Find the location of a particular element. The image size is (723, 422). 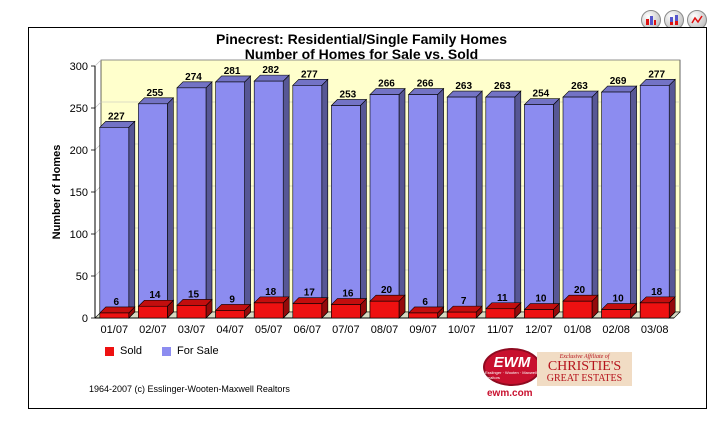

chart-type-toolbar is located at coordinates (674, 20).